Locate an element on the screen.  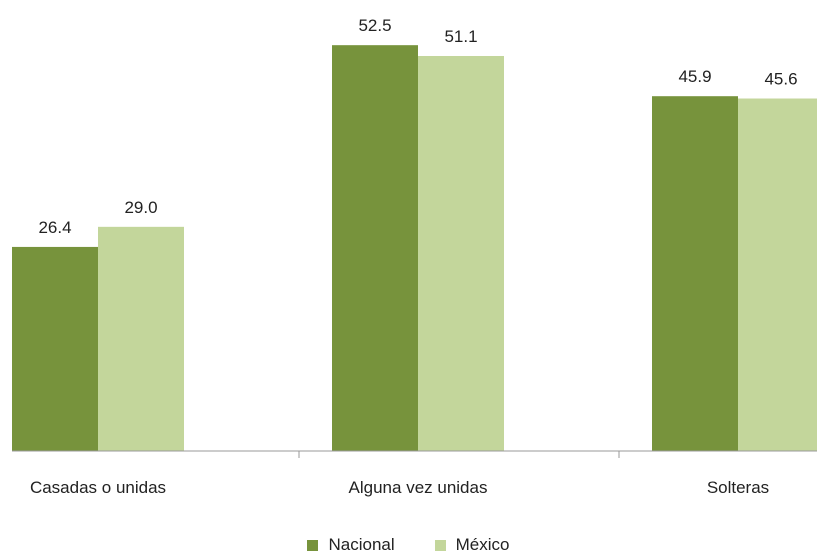
category-label-casadas-o-unidas: Casadas o unidas is located at coordinates (98, 487).